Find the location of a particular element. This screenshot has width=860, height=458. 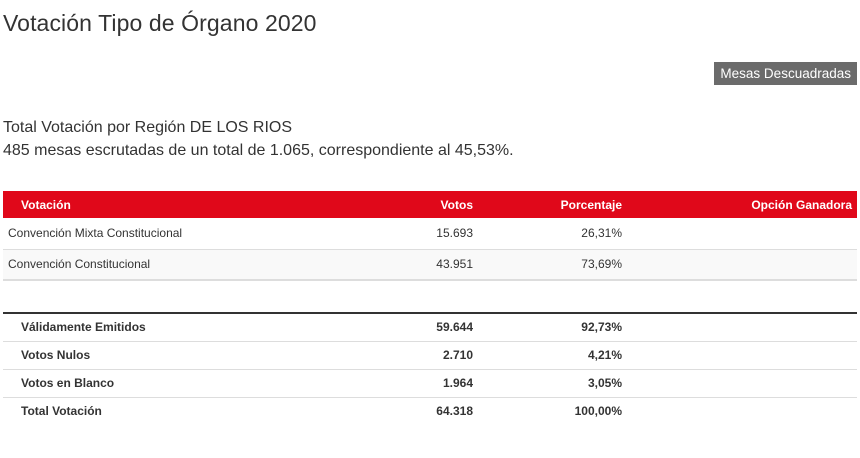

totals-porcentaje: 3,05% is located at coordinates (552, 383).